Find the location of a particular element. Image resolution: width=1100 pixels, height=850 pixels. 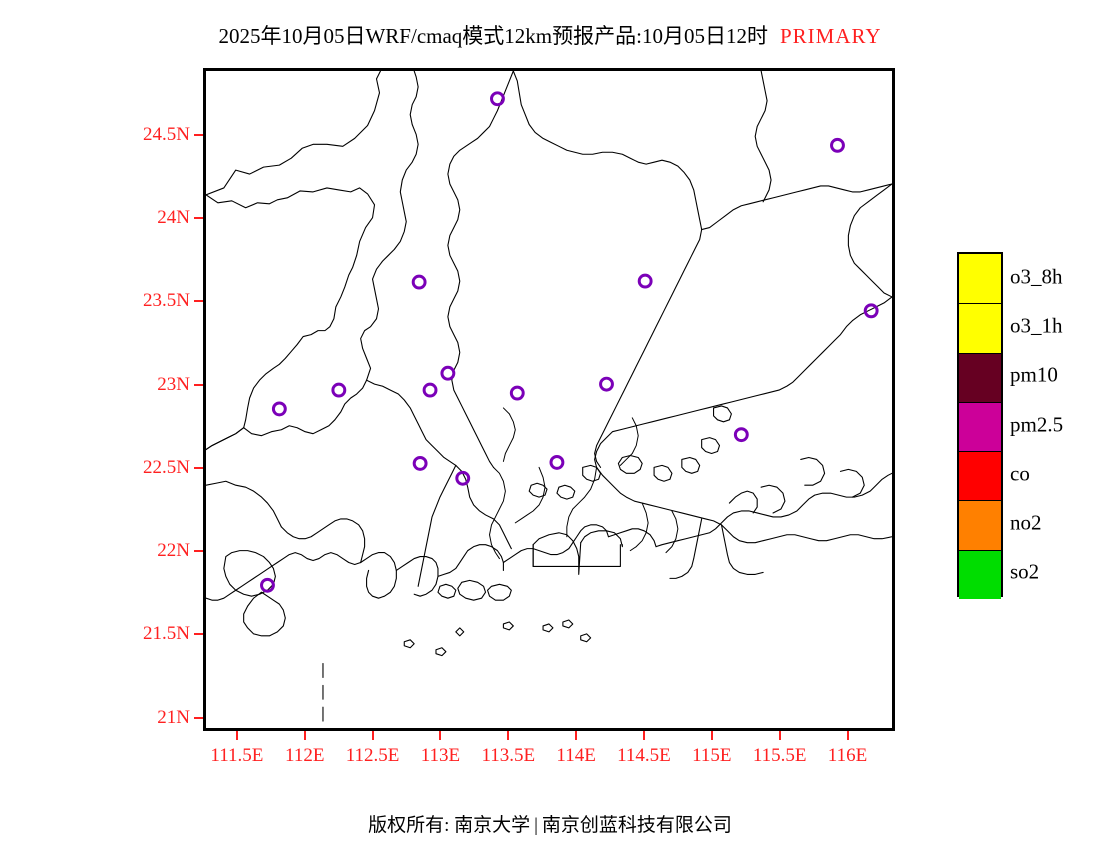

x-axis-label: 112.5E is located at coordinates (372, 755).